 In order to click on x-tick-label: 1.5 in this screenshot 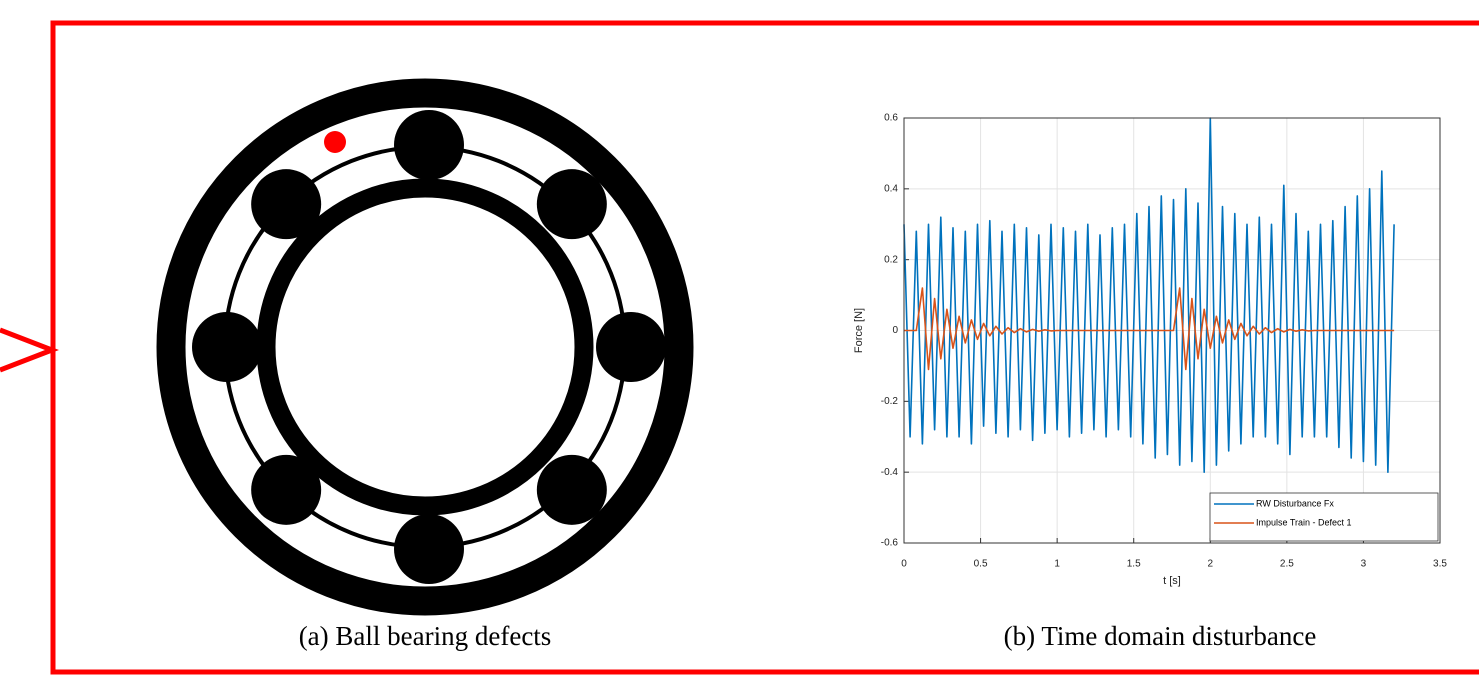, I will do `click(1134, 564)`.